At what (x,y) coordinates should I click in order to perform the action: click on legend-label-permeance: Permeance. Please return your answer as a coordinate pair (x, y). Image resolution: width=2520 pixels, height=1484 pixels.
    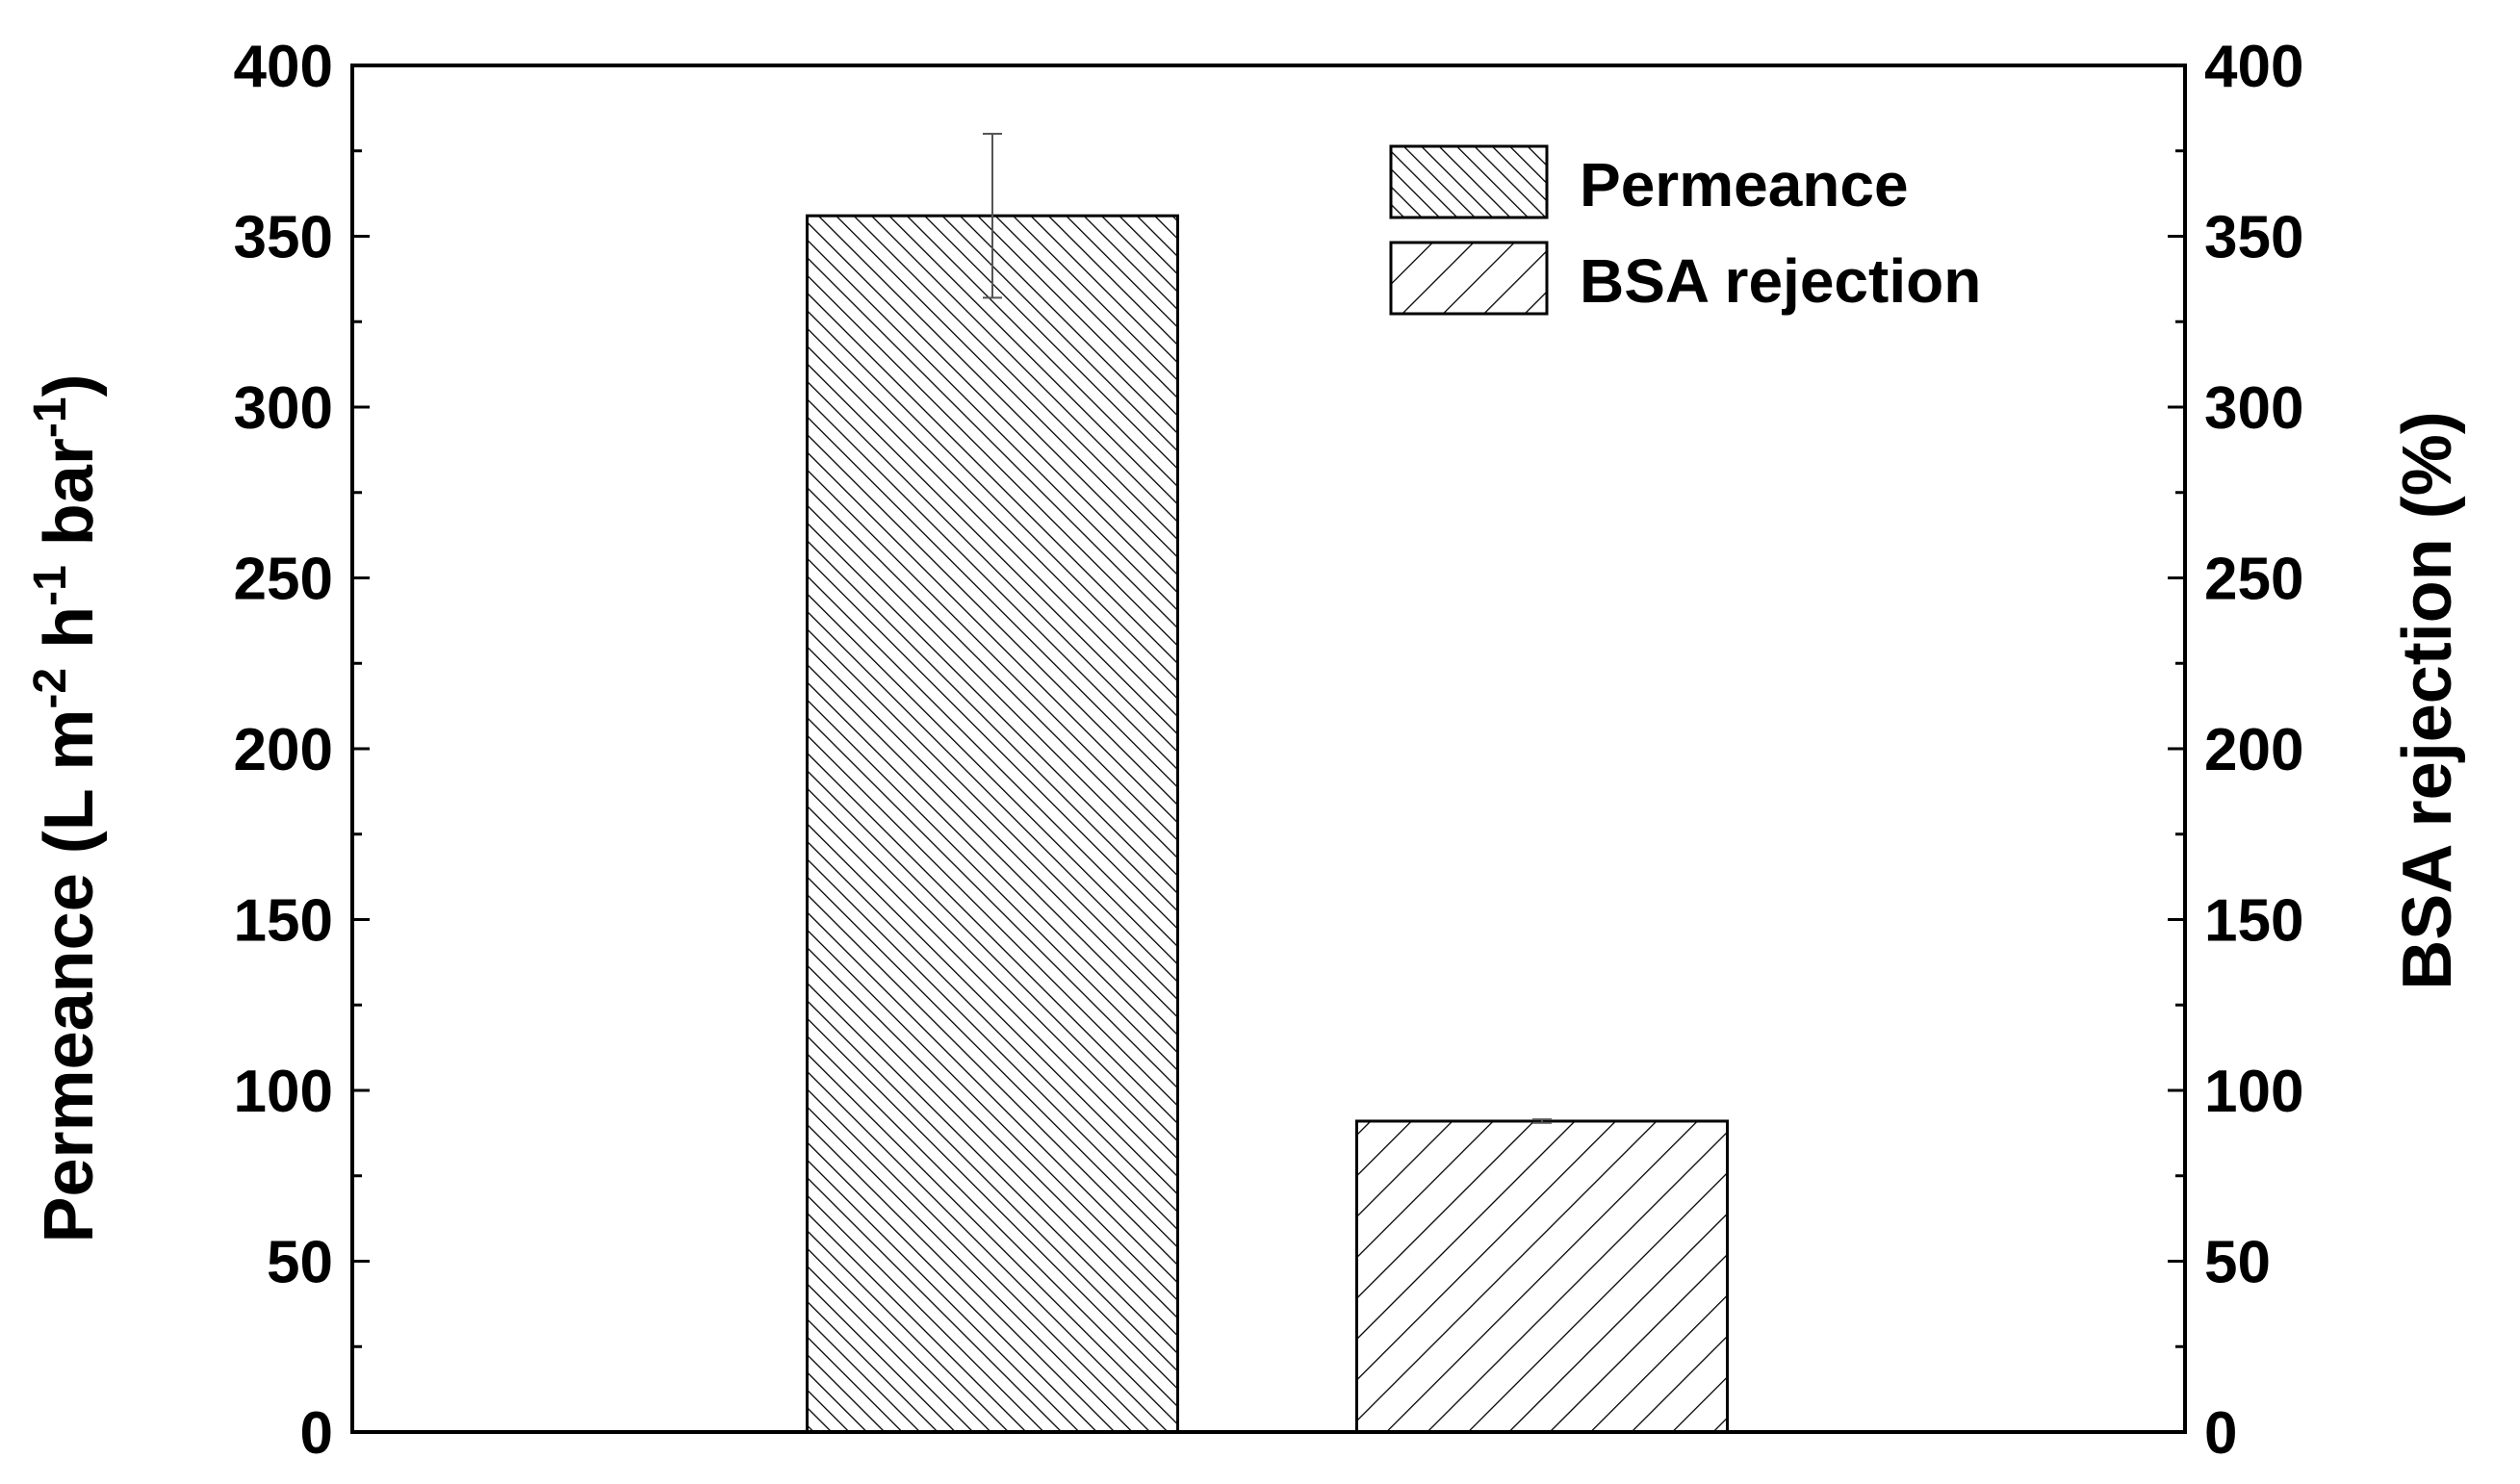
    Looking at the image, I should click on (1745, 185).